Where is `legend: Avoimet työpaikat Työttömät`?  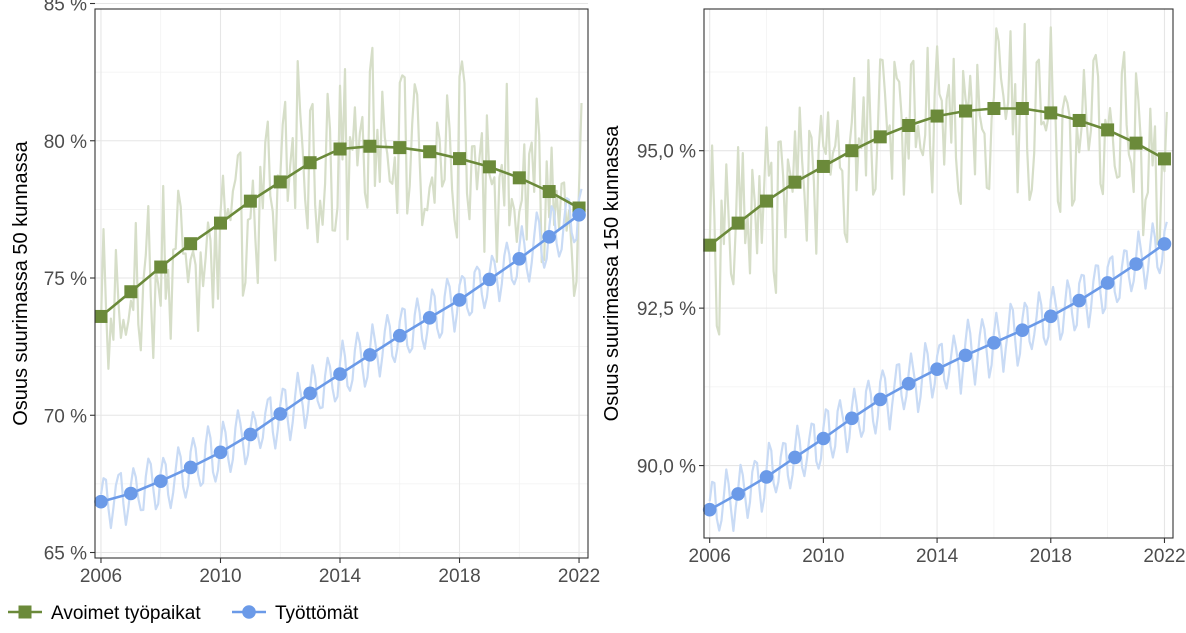 legend: Avoimet työpaikat Työttömät is located at coordinates (183, 613).